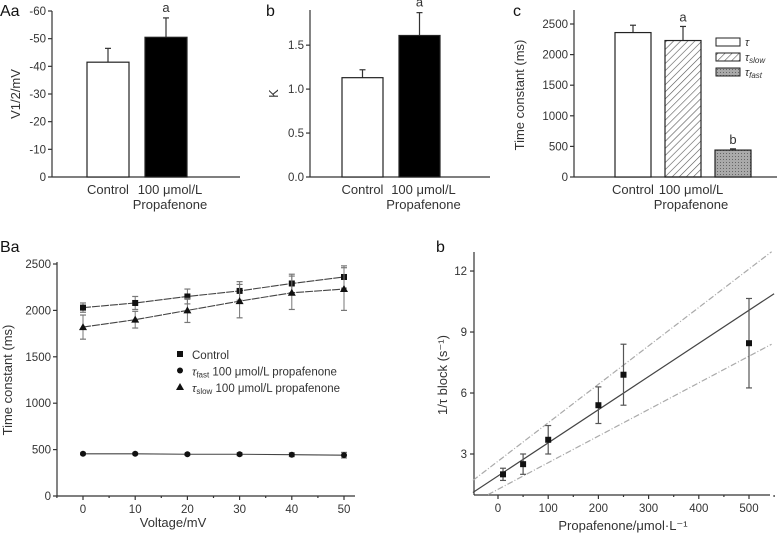 Image resolution: width=777 pixels, height=536 pixels. Describe the element at coordinates (754, 73) in the screenshot. I see `Ac-legend-label: τfast` at that location.